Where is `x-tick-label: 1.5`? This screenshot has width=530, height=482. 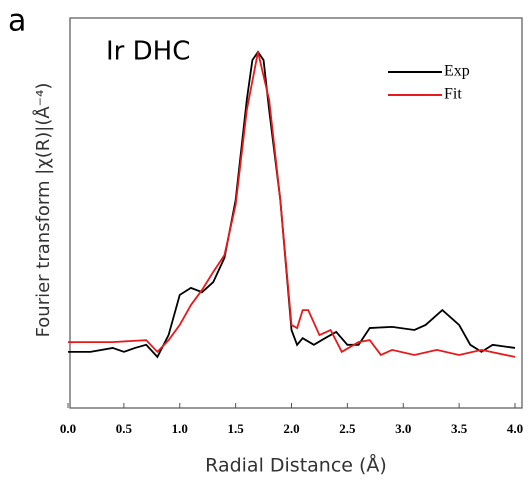
x-tick-label: 1.5 is located at coordinates (236, 428).